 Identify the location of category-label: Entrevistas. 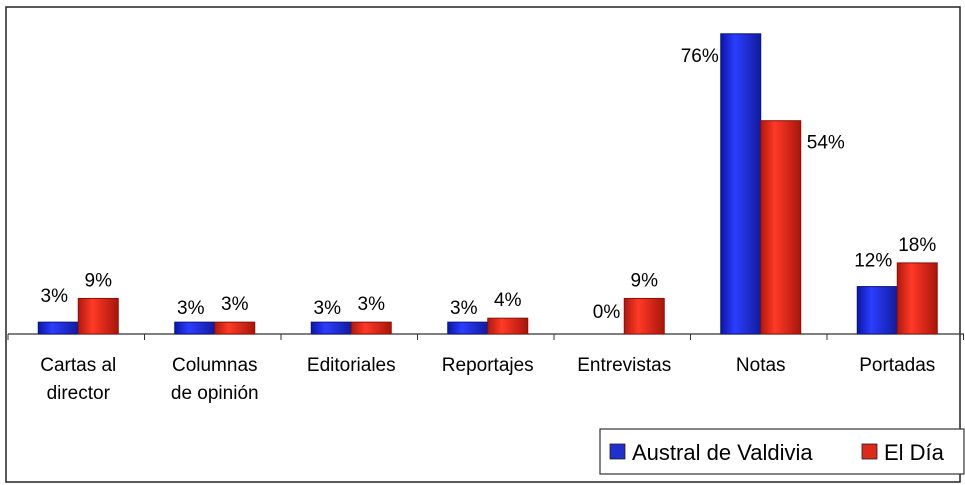
(624, 365).